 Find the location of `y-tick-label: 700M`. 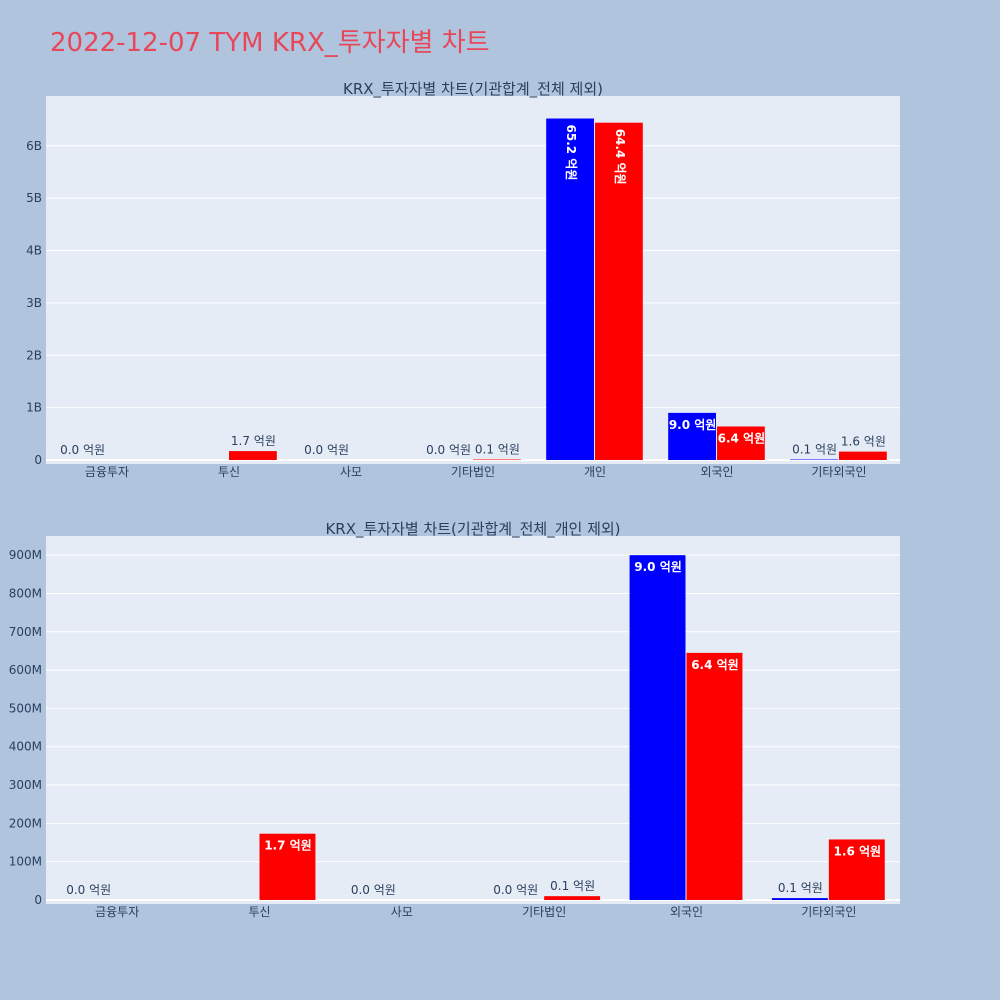

y-tick-label: 700M is located at coordinates (25, 632).